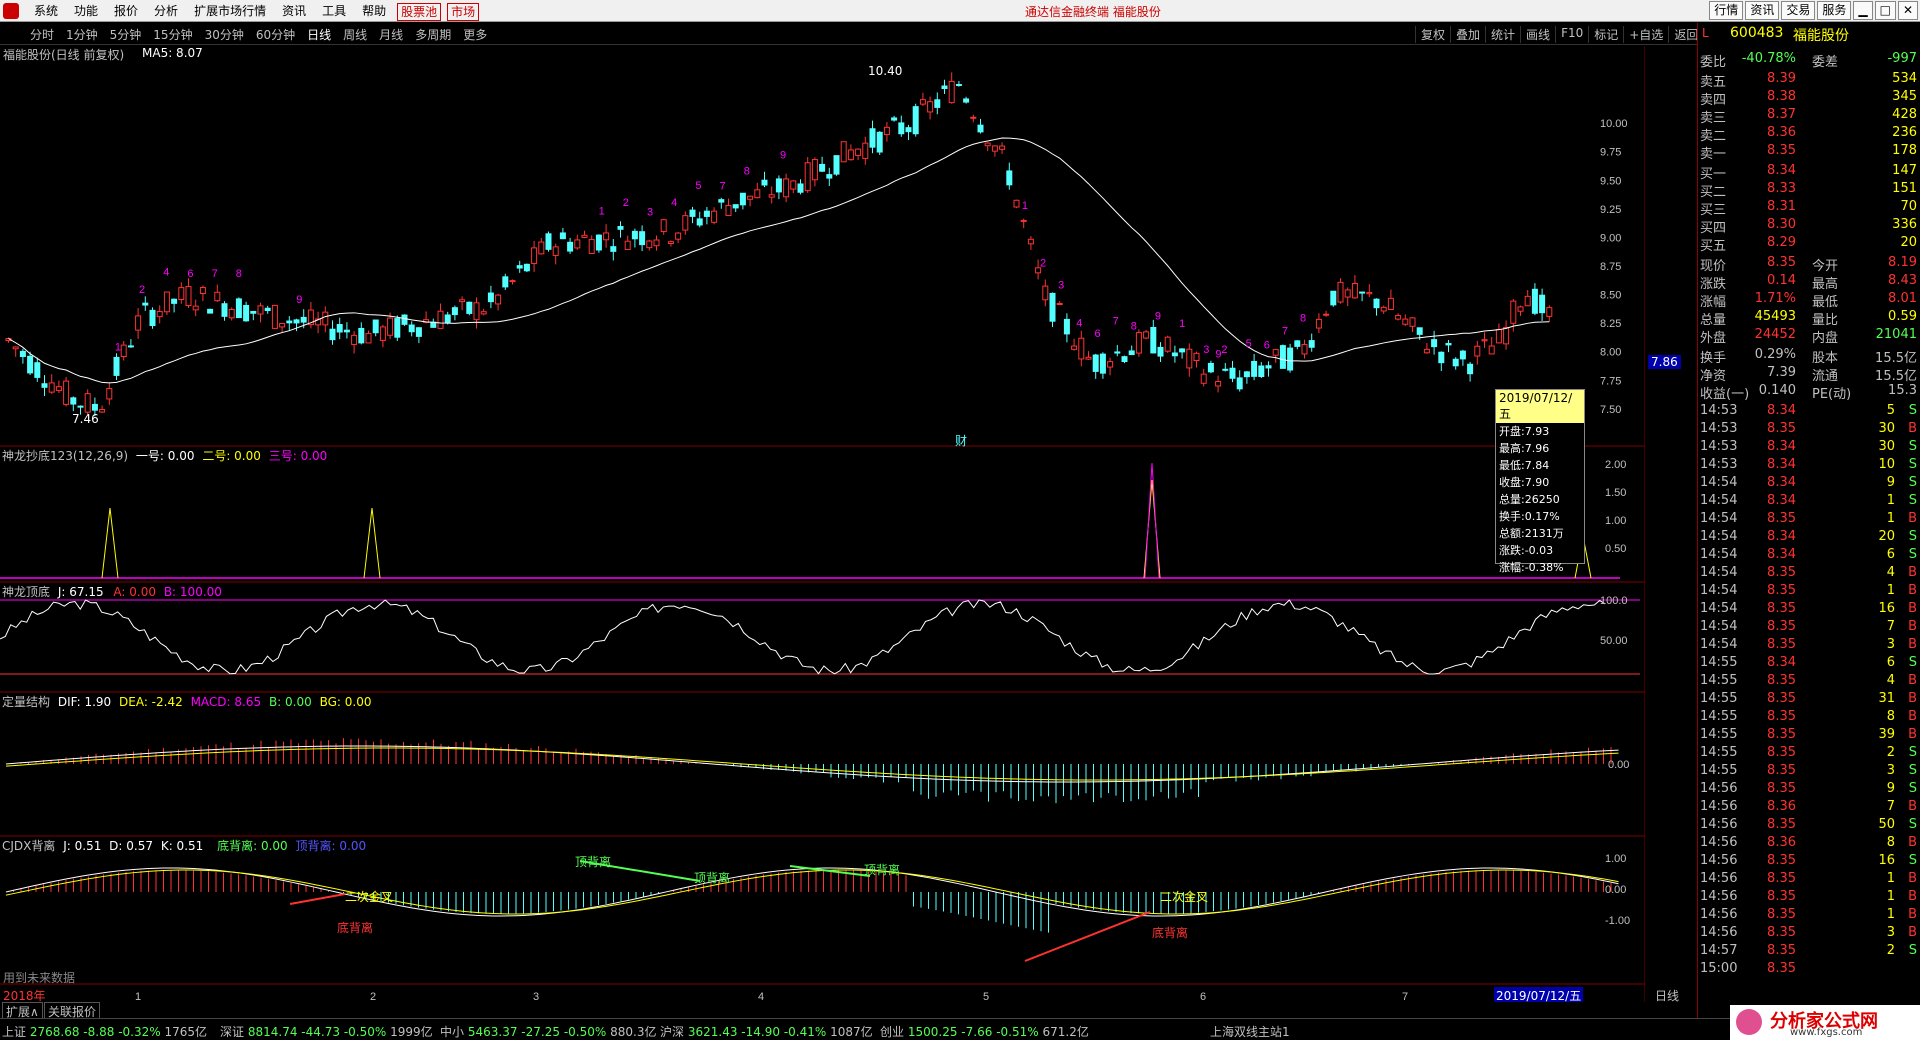 The height and width of the screenshot is (1040, 1920). I want to click on tab-1min: 1分钟, so click(82, 35).